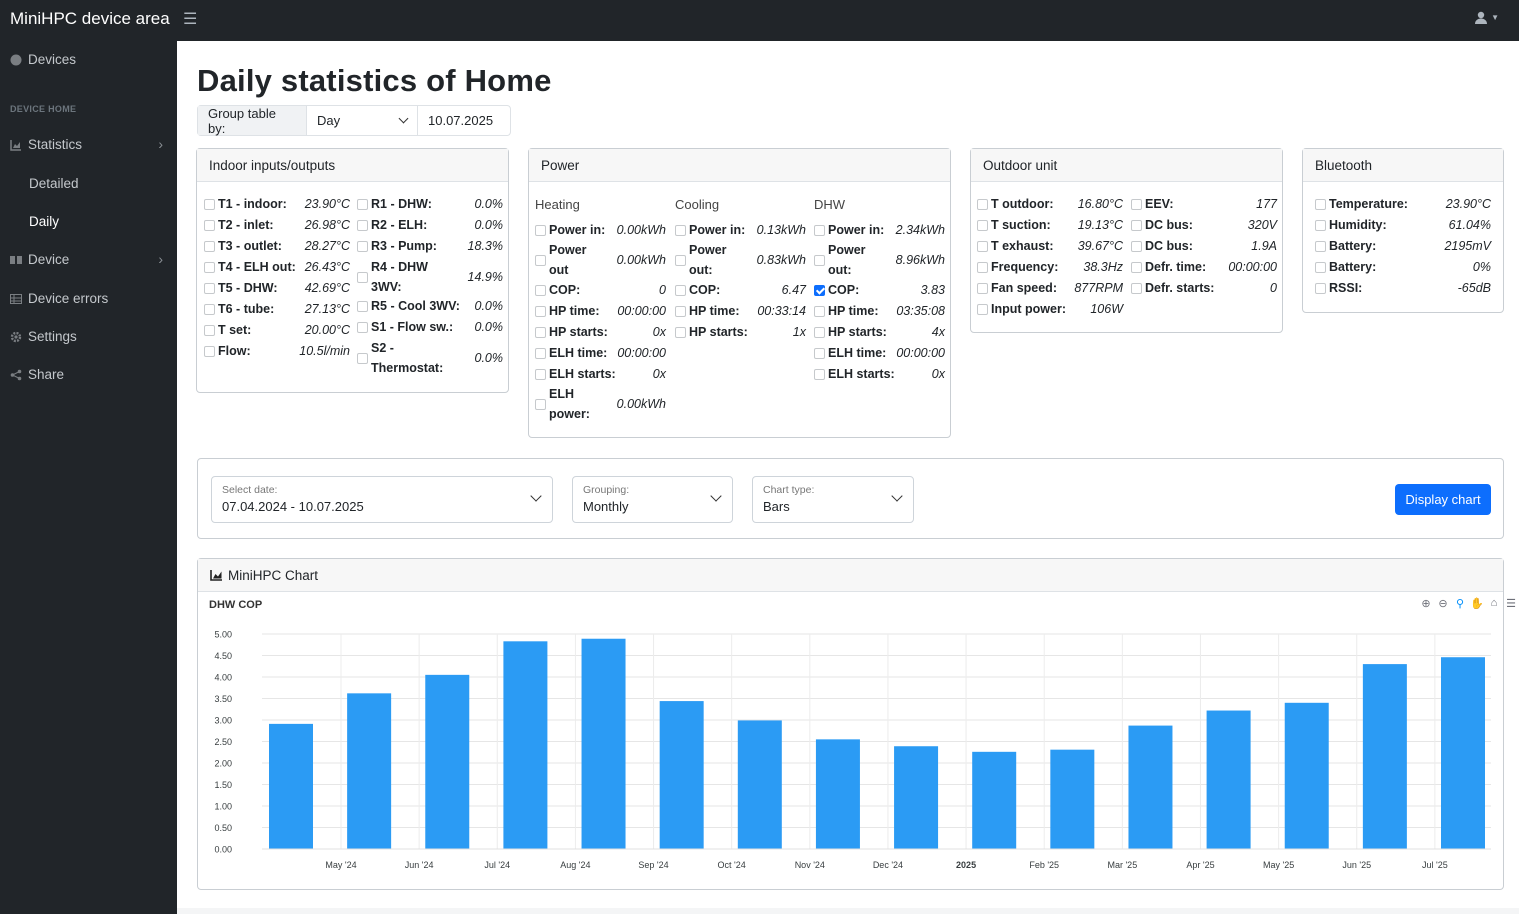 The image size is (1519, 914). I want to click on sidebar-item-detailed: Detailed, so click(54, 183).